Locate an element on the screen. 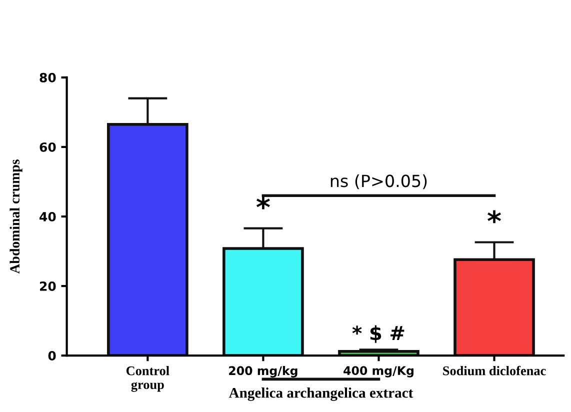 This screenshot has height=412, width=571. y-tick-label: 60 is located at coordinates (48, 147).